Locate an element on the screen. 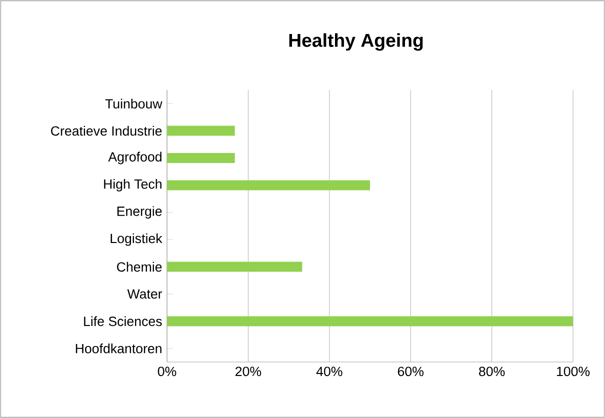 This screenshot has width=605, height=418. x-tick-label: 60% is located at coordinates (411, 371).